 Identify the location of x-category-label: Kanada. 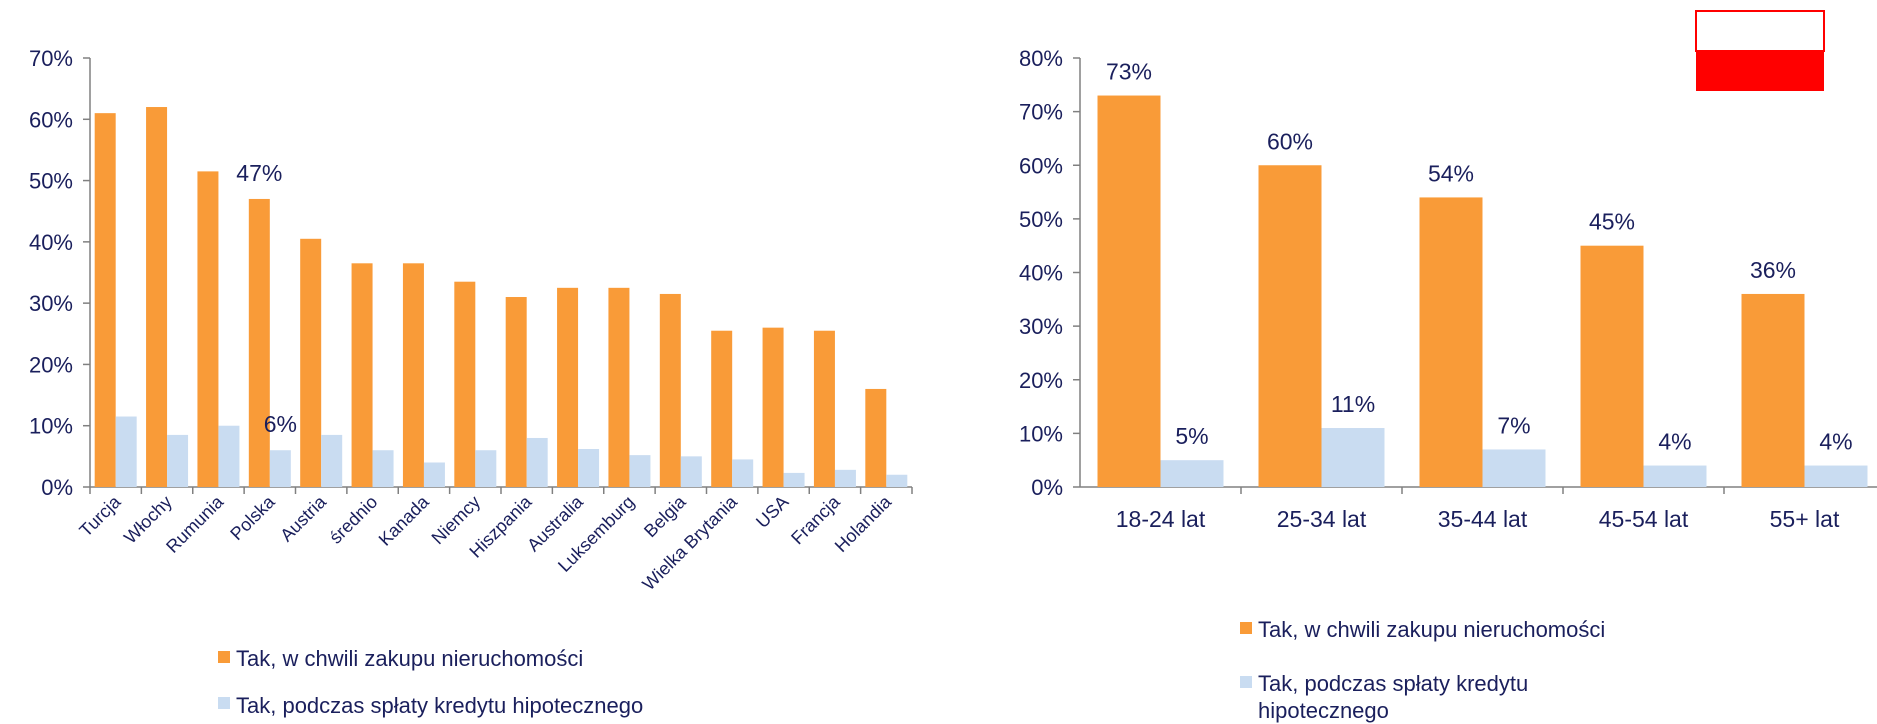
(404, 520).